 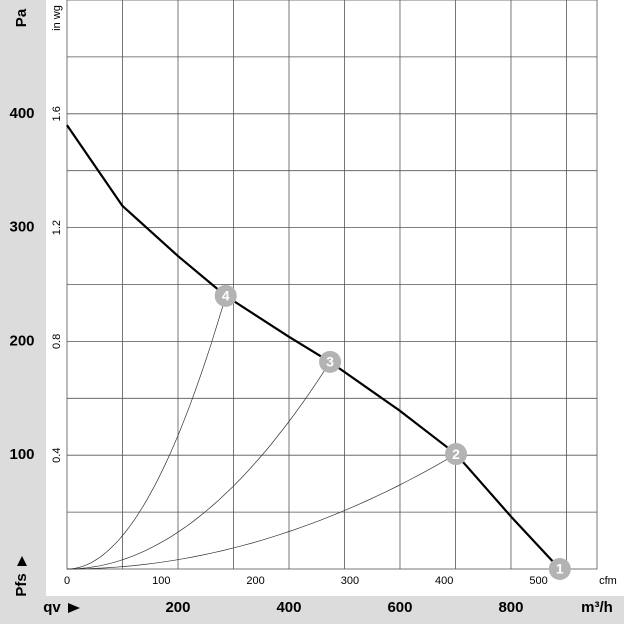 I want to click on point-label: 2, so click(x=456, y=454).